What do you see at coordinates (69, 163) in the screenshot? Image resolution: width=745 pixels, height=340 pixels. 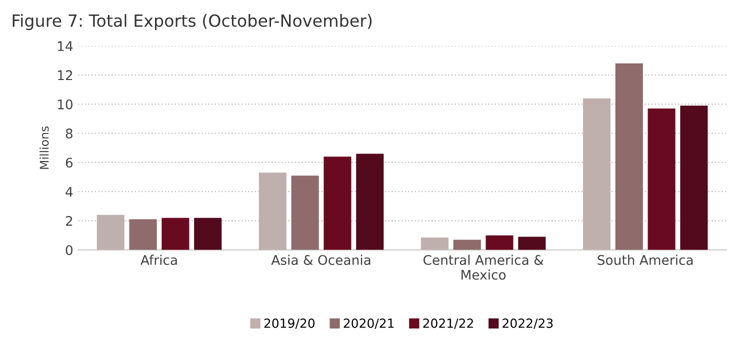 I see `y-tick-label: 6` at bounding box center [69, 163].